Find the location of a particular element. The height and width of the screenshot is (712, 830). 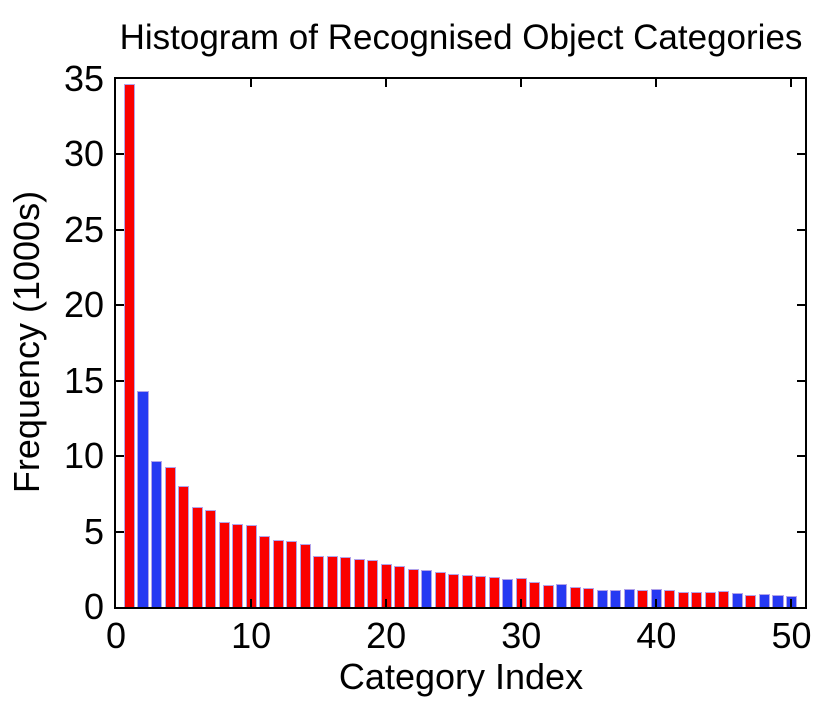

x-tick-label-30: 30 is located at coordinates (521, 635).